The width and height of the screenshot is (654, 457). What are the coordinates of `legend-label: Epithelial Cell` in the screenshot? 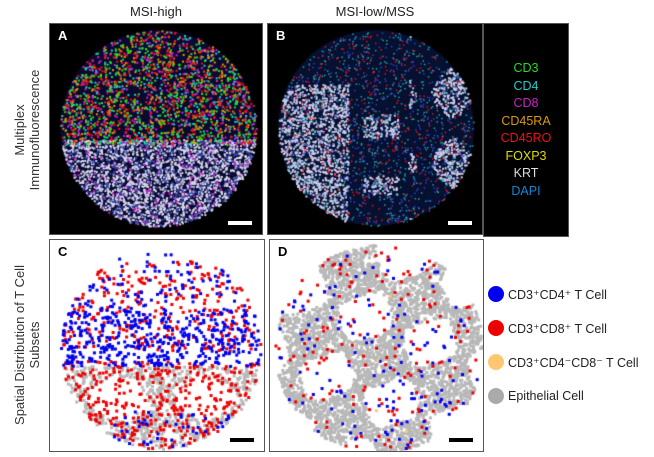 It's located at (546, 396).